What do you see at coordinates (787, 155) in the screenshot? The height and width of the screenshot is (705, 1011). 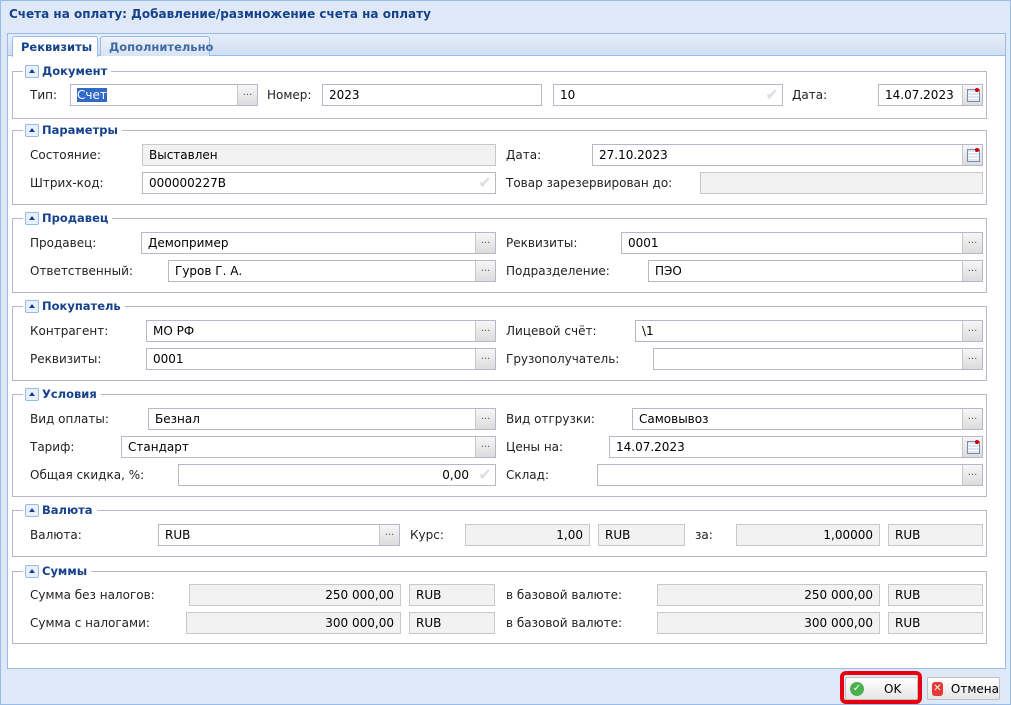 I see `params-date-field: 27.10.2023` at bounding box center [787, 155].